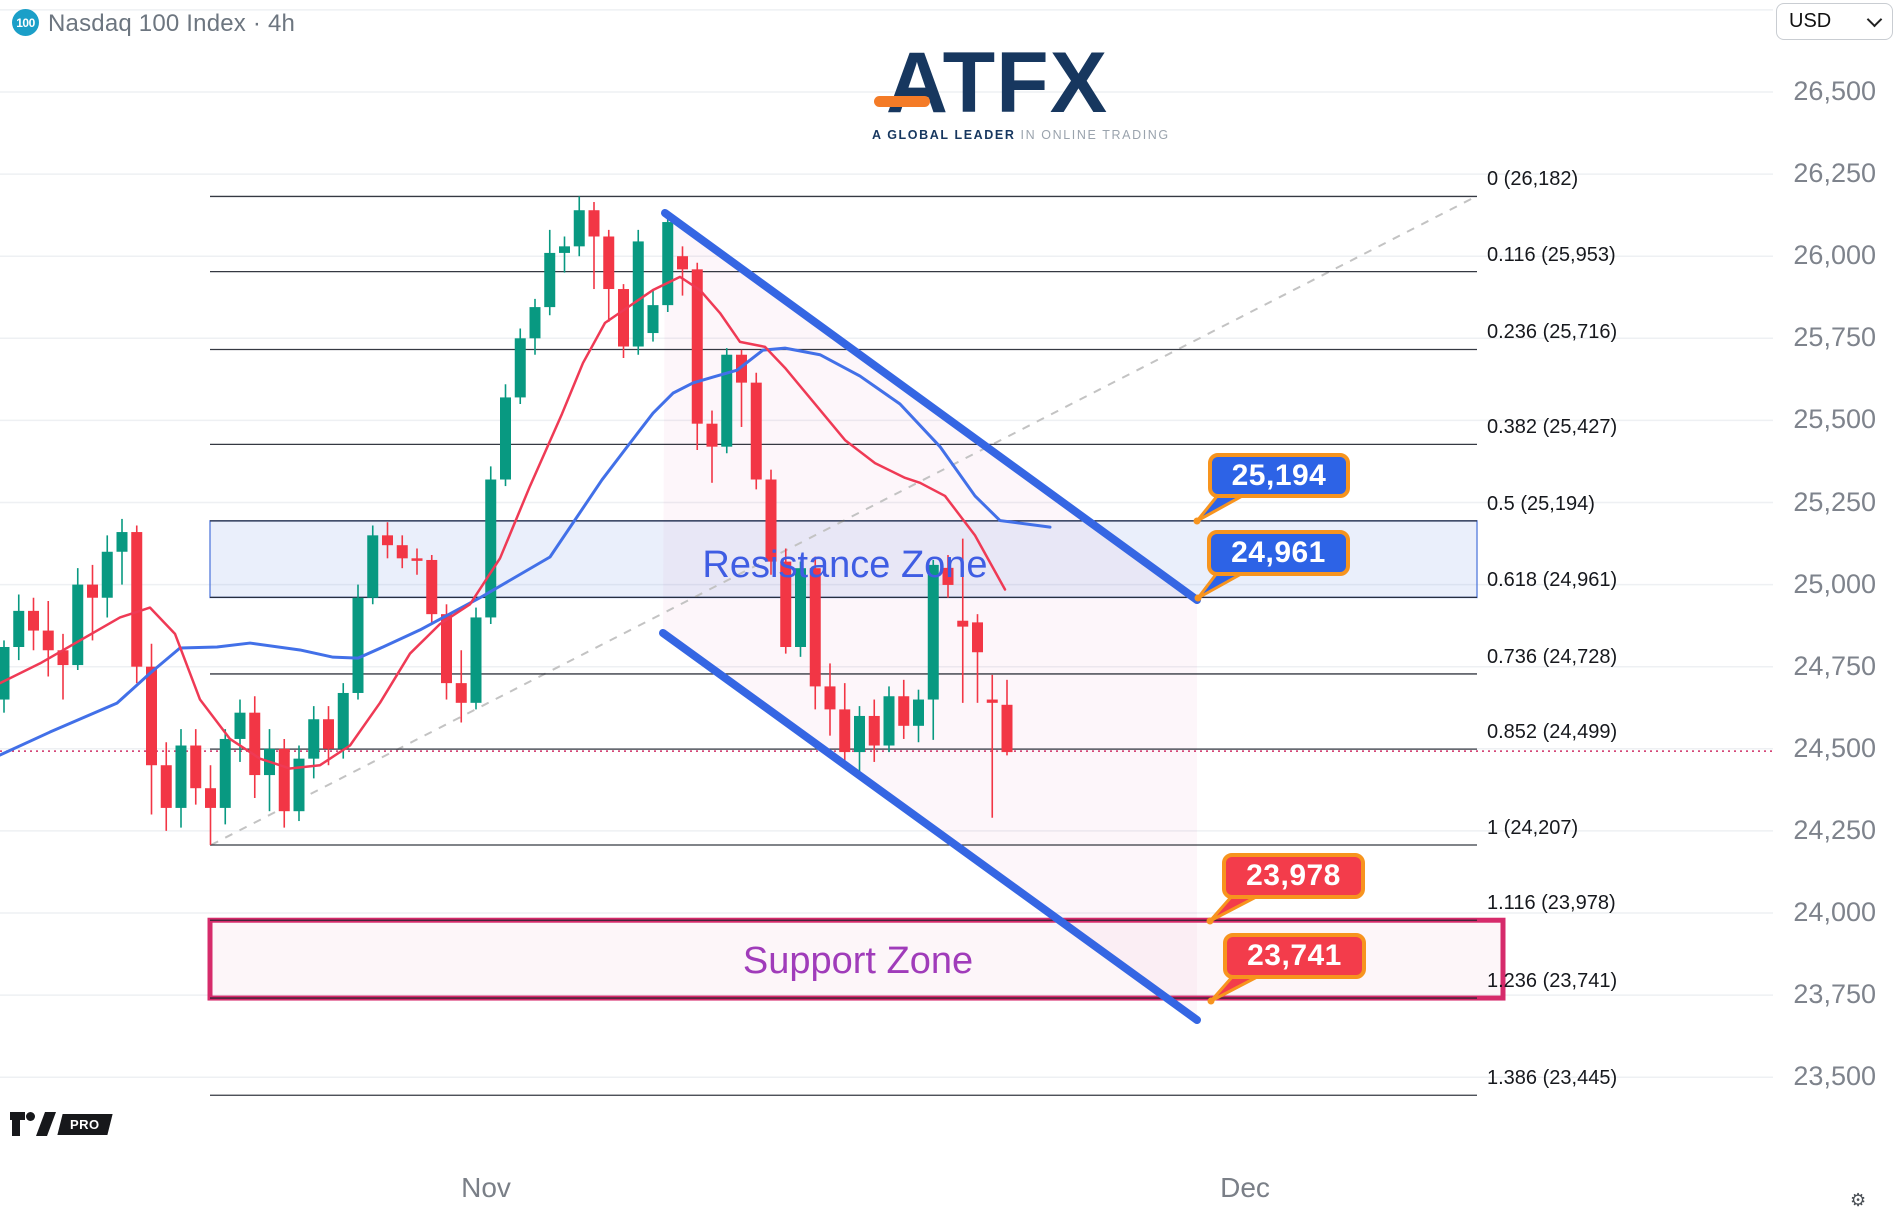  Describe the element at coordinates (1834, 1076) in the screenshot. I see `price-axis-label: 23,500` at that location.